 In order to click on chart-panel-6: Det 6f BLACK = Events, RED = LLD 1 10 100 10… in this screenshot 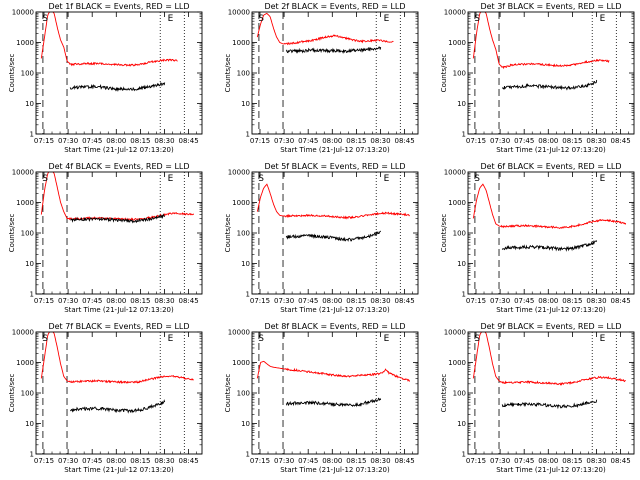, I will do `click(537, 238)`.